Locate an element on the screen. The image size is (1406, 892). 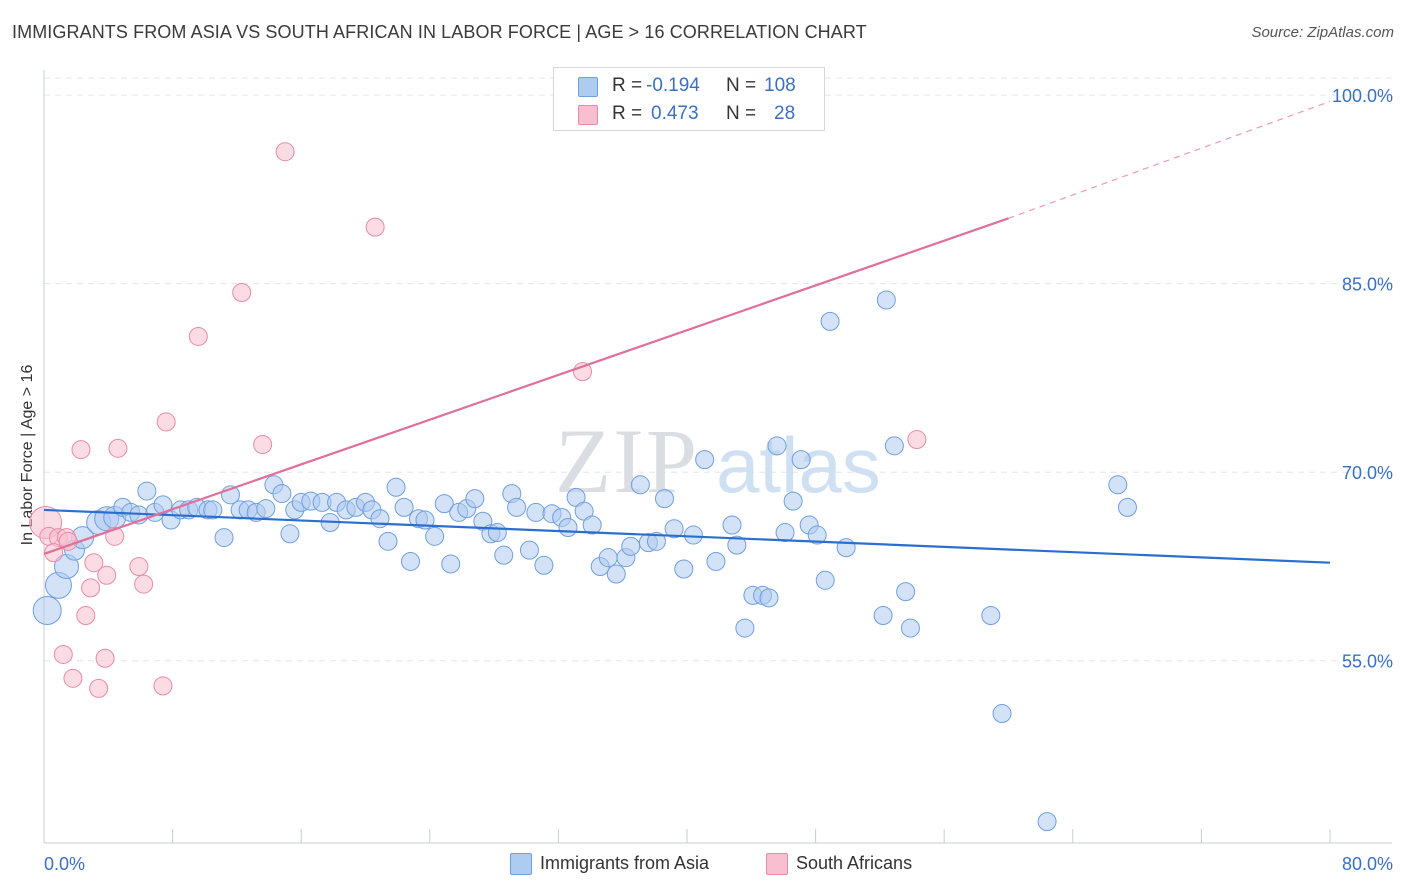
legend-label-asia: Immigrants from Asia is located at coordinates (625, 863).